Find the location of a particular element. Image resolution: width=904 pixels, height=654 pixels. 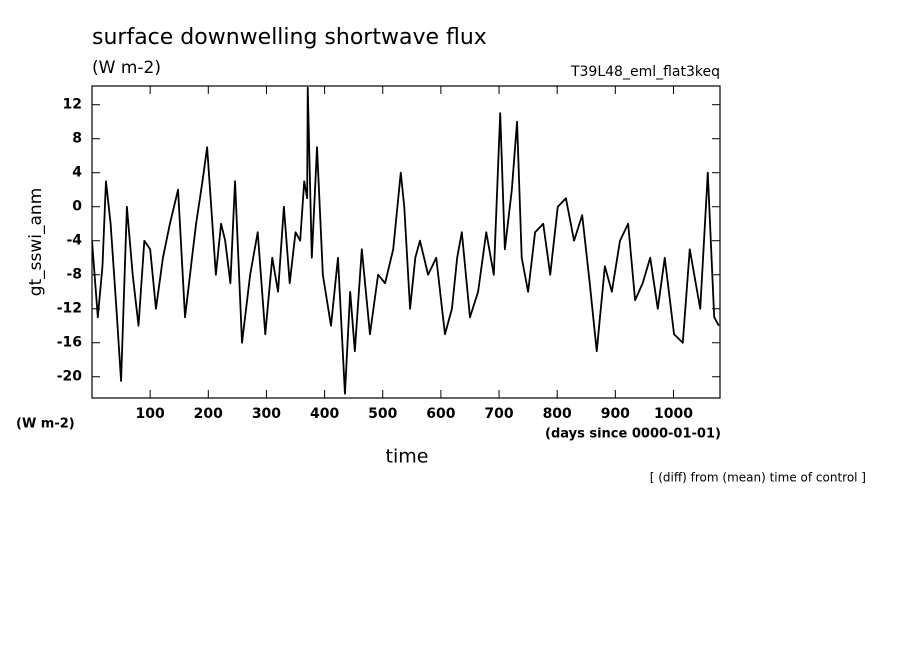

x-tick-label: 400 is located at coordinates (324, 414).